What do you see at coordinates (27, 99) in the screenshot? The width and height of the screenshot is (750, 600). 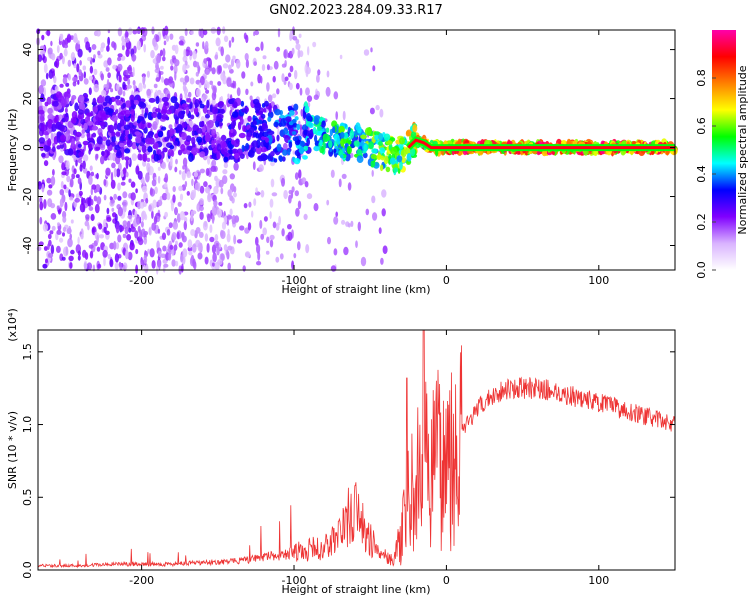 I see `y-tick-label: 20` at bounding box center [27, 99].